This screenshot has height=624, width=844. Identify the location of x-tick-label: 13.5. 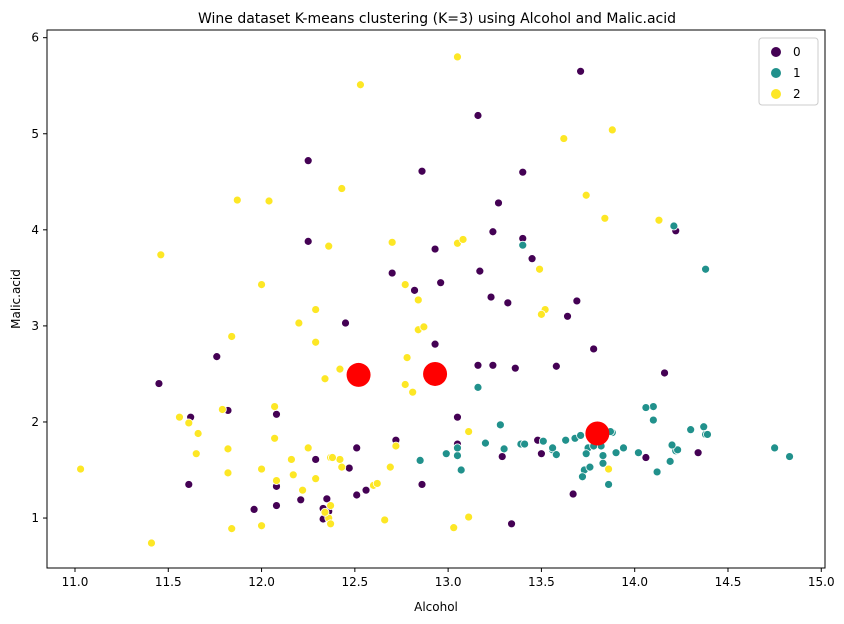
(541, 582).